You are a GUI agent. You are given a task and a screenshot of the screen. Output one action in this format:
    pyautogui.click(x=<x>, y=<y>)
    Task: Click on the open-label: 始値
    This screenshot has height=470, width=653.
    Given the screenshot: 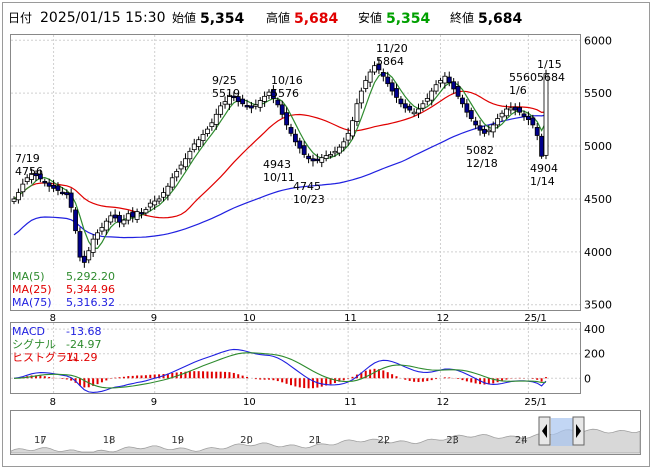 What is the action you would take?
    pyautogui.click(x=184, y=17)
    